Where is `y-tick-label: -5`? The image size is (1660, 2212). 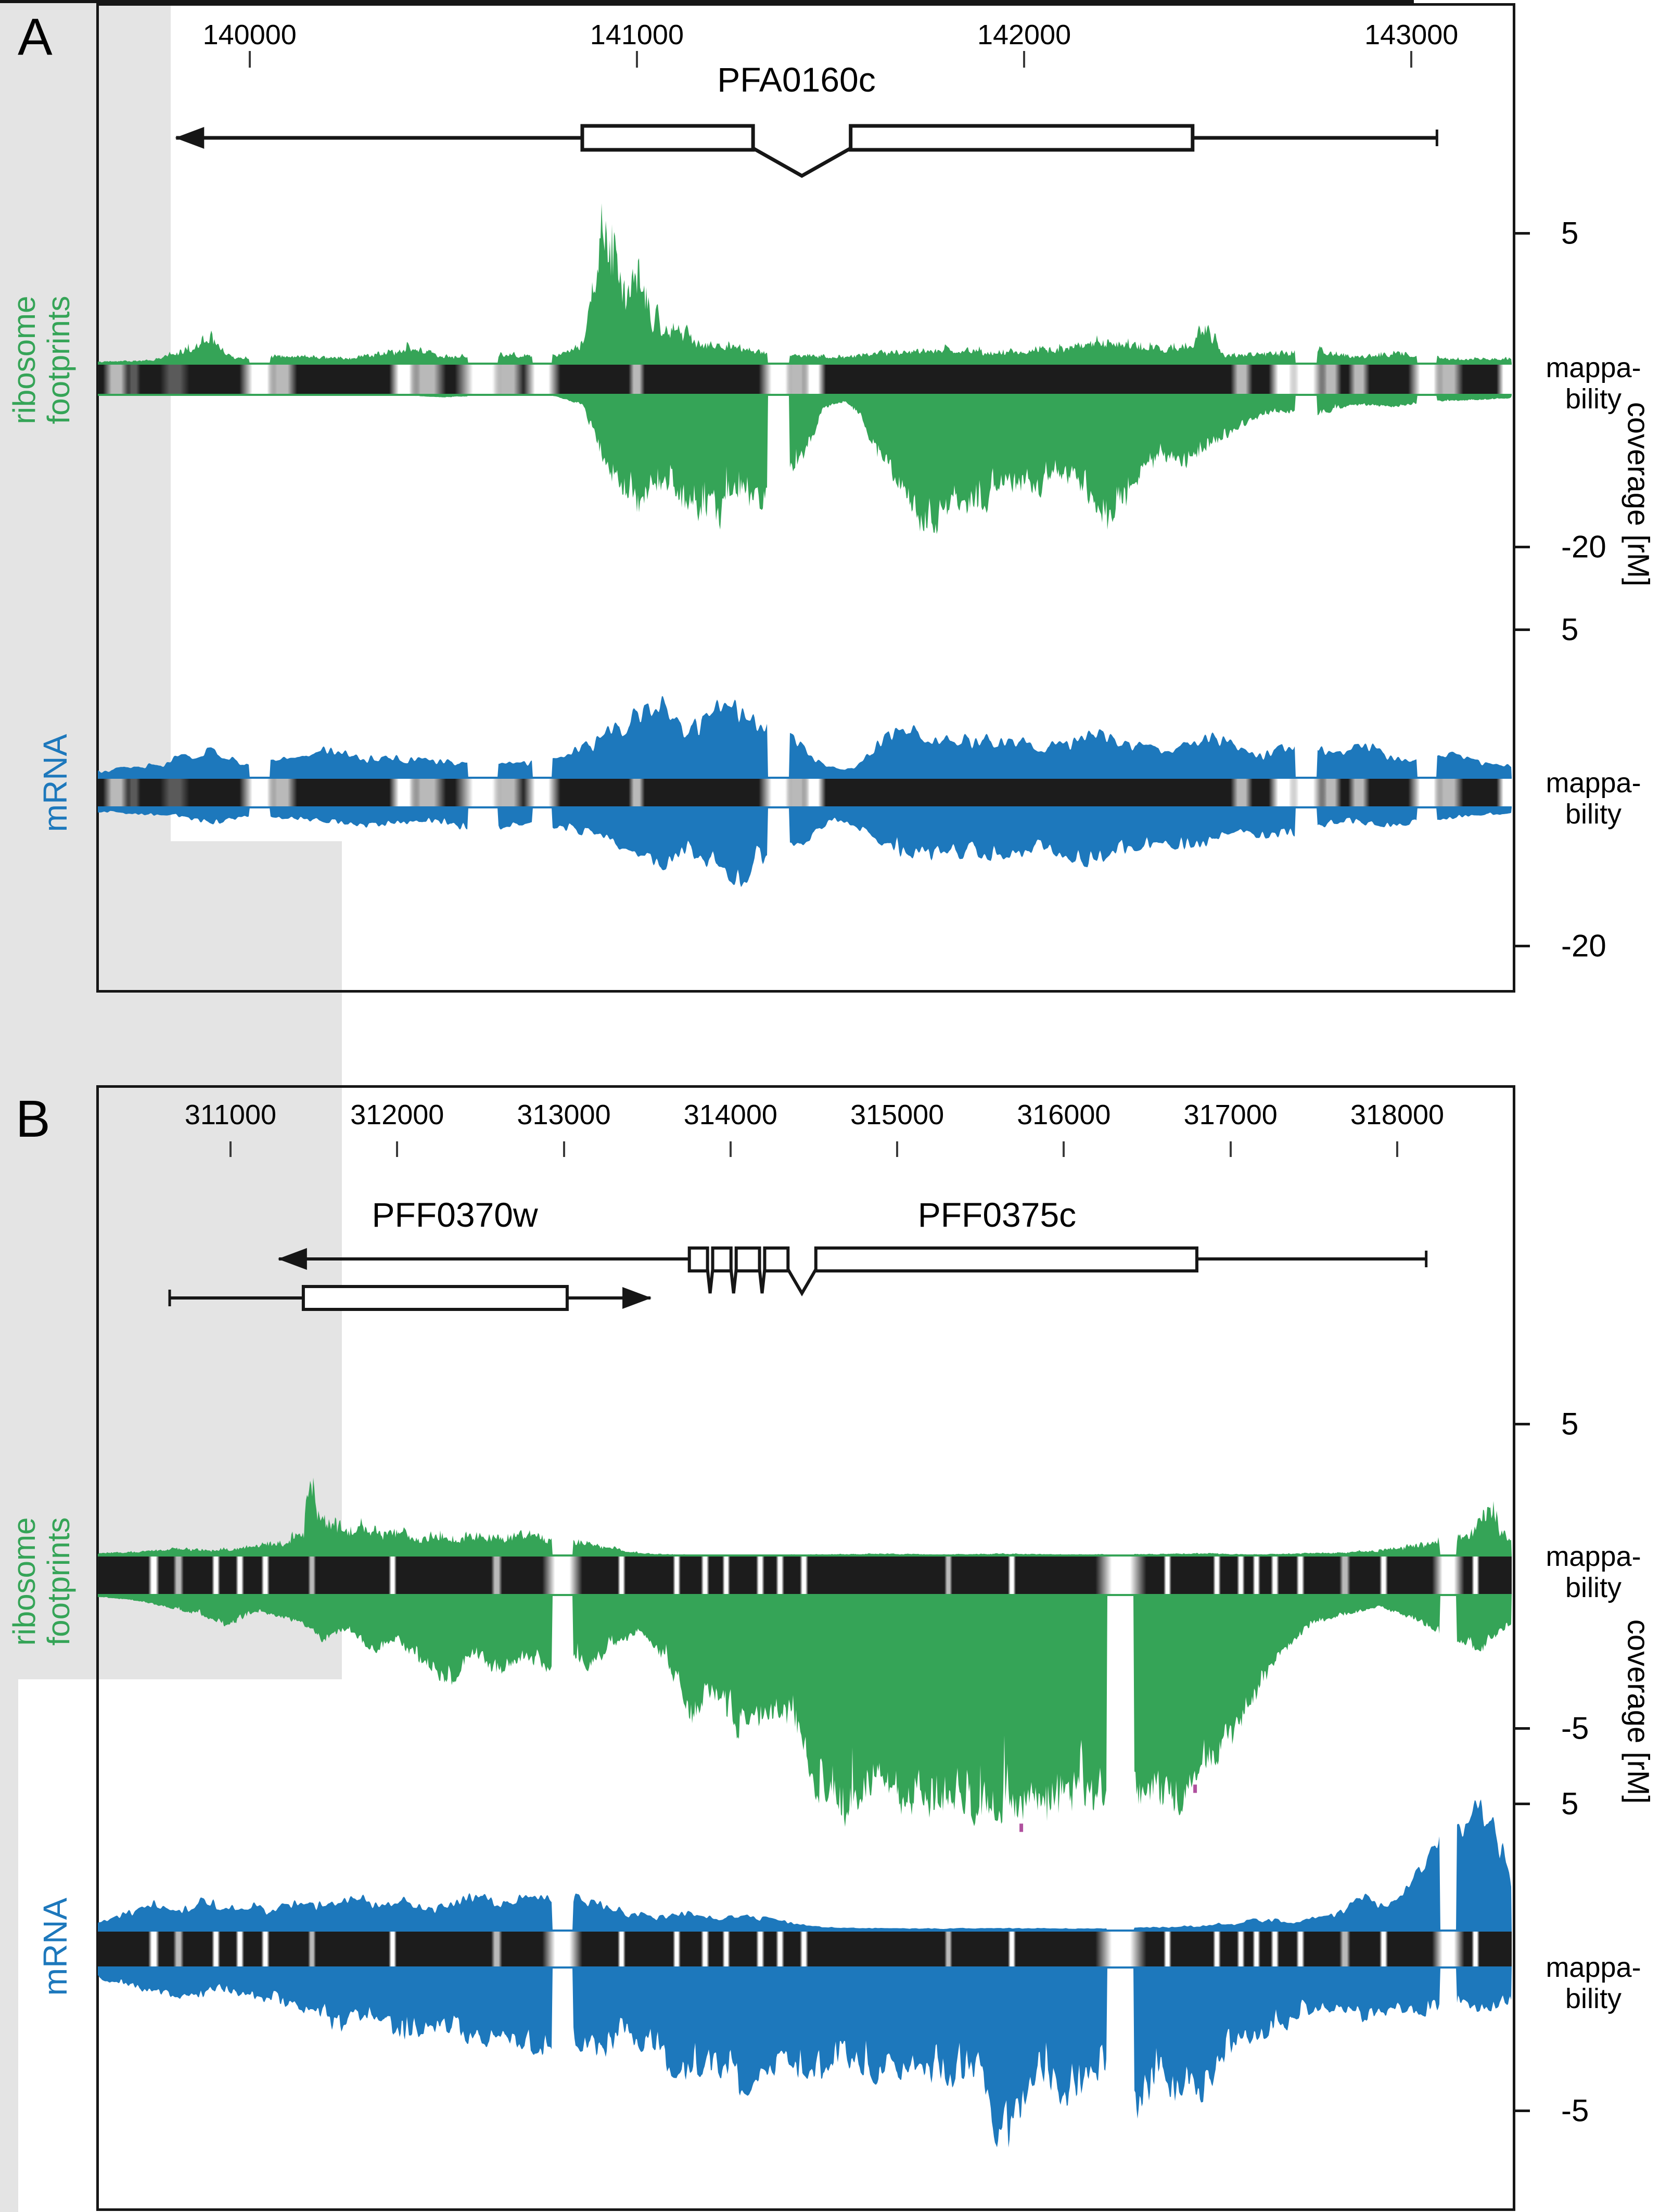
y-tick-label: -5 is located at coordinates (1575, 2110).